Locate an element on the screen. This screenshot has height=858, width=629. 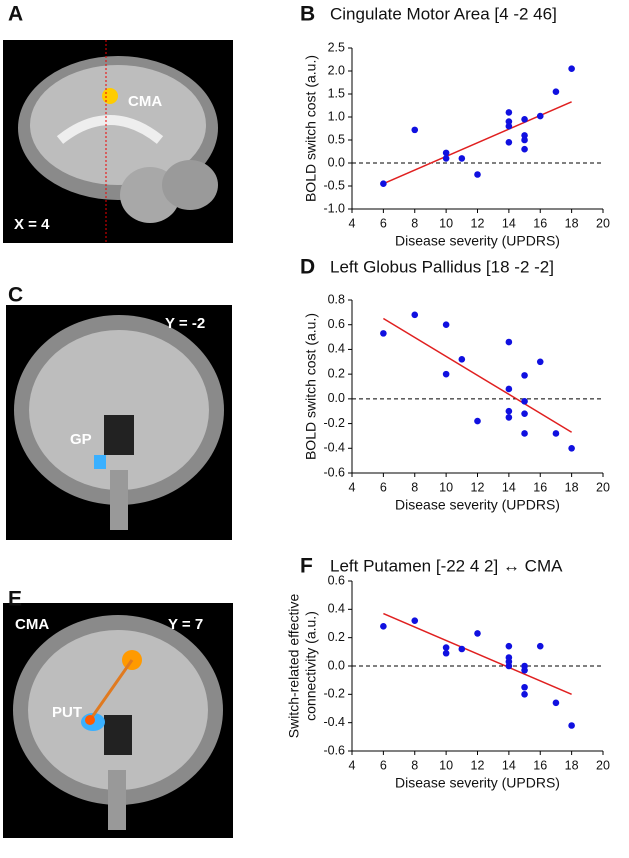
x-tick-label: 10 is located at coordinates (446, 765).